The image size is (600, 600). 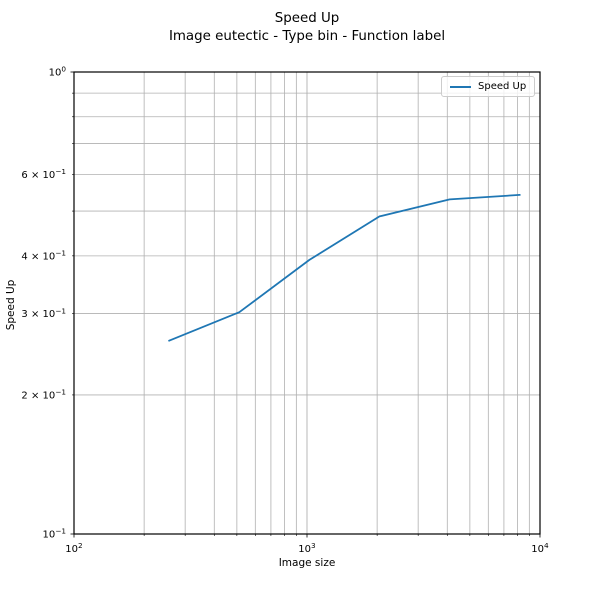 What do you see at coordinates (307, 563) in the screenshot?
I see `x-axis-label: Image size` at bounding box center [307, 563].